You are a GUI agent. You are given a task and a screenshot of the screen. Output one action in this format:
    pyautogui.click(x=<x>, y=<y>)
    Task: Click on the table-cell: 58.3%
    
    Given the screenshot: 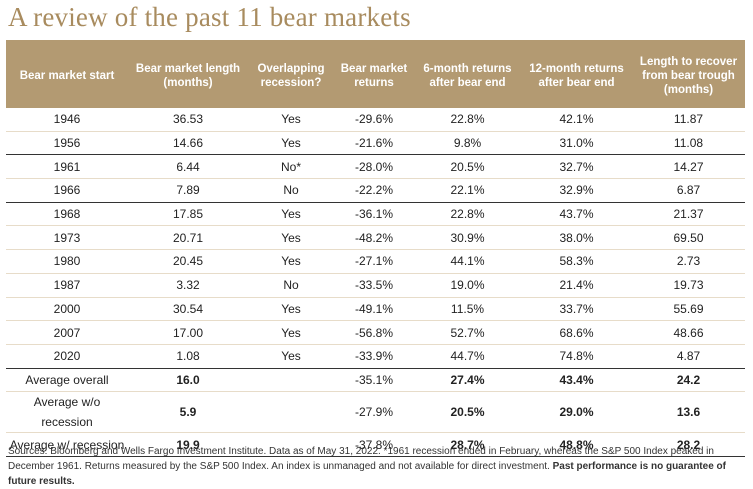 What is the action you would take?
    pyautogui.click(x=576, y=261)
    